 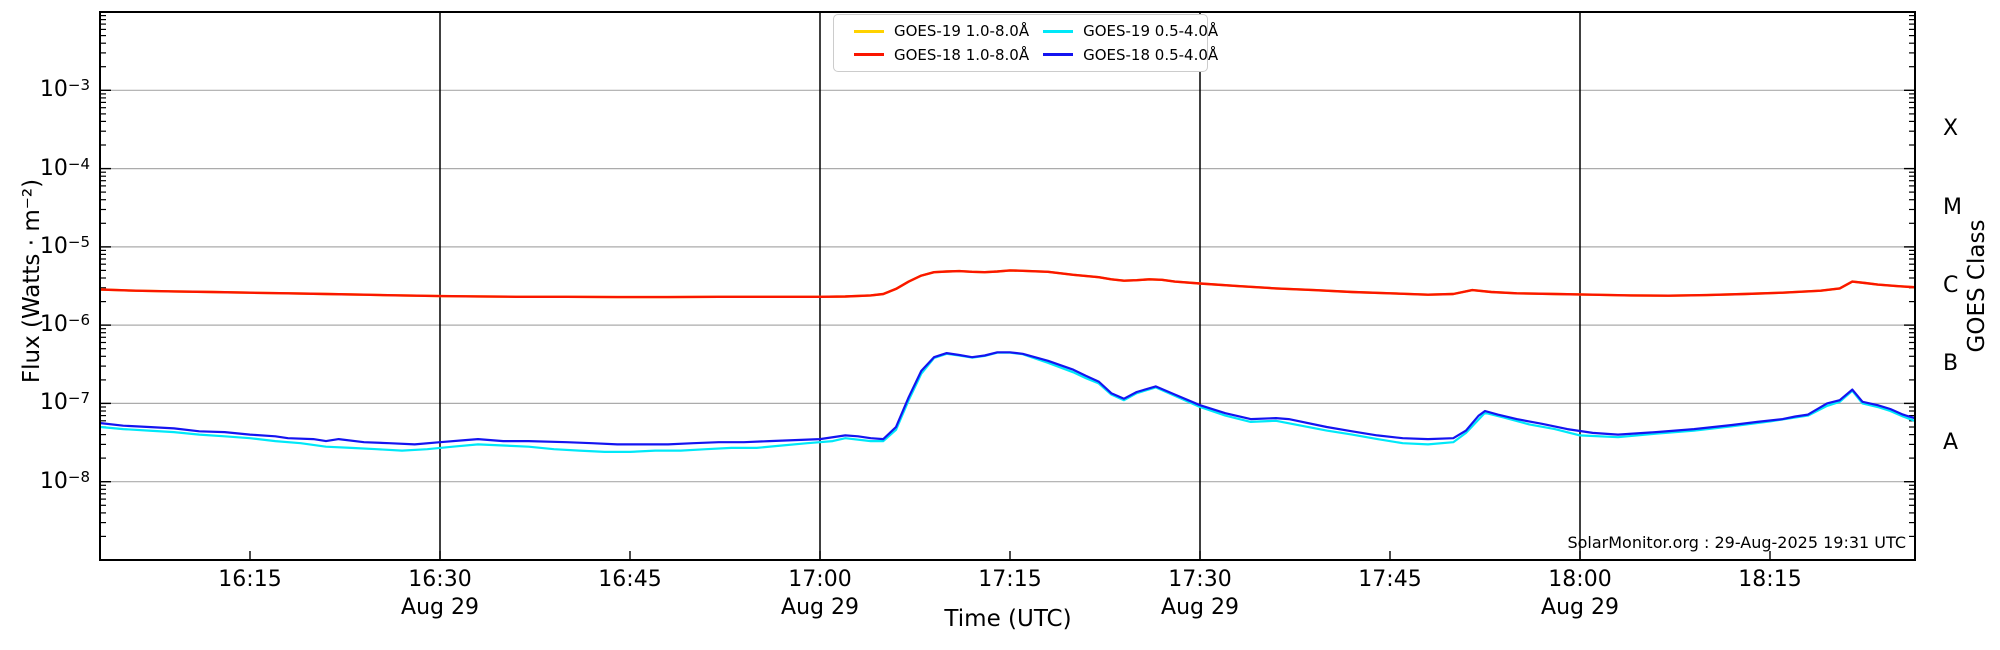 I want to click on x-tick-label-1700: 17:00 Aug 29, so click(x=820, y=593).